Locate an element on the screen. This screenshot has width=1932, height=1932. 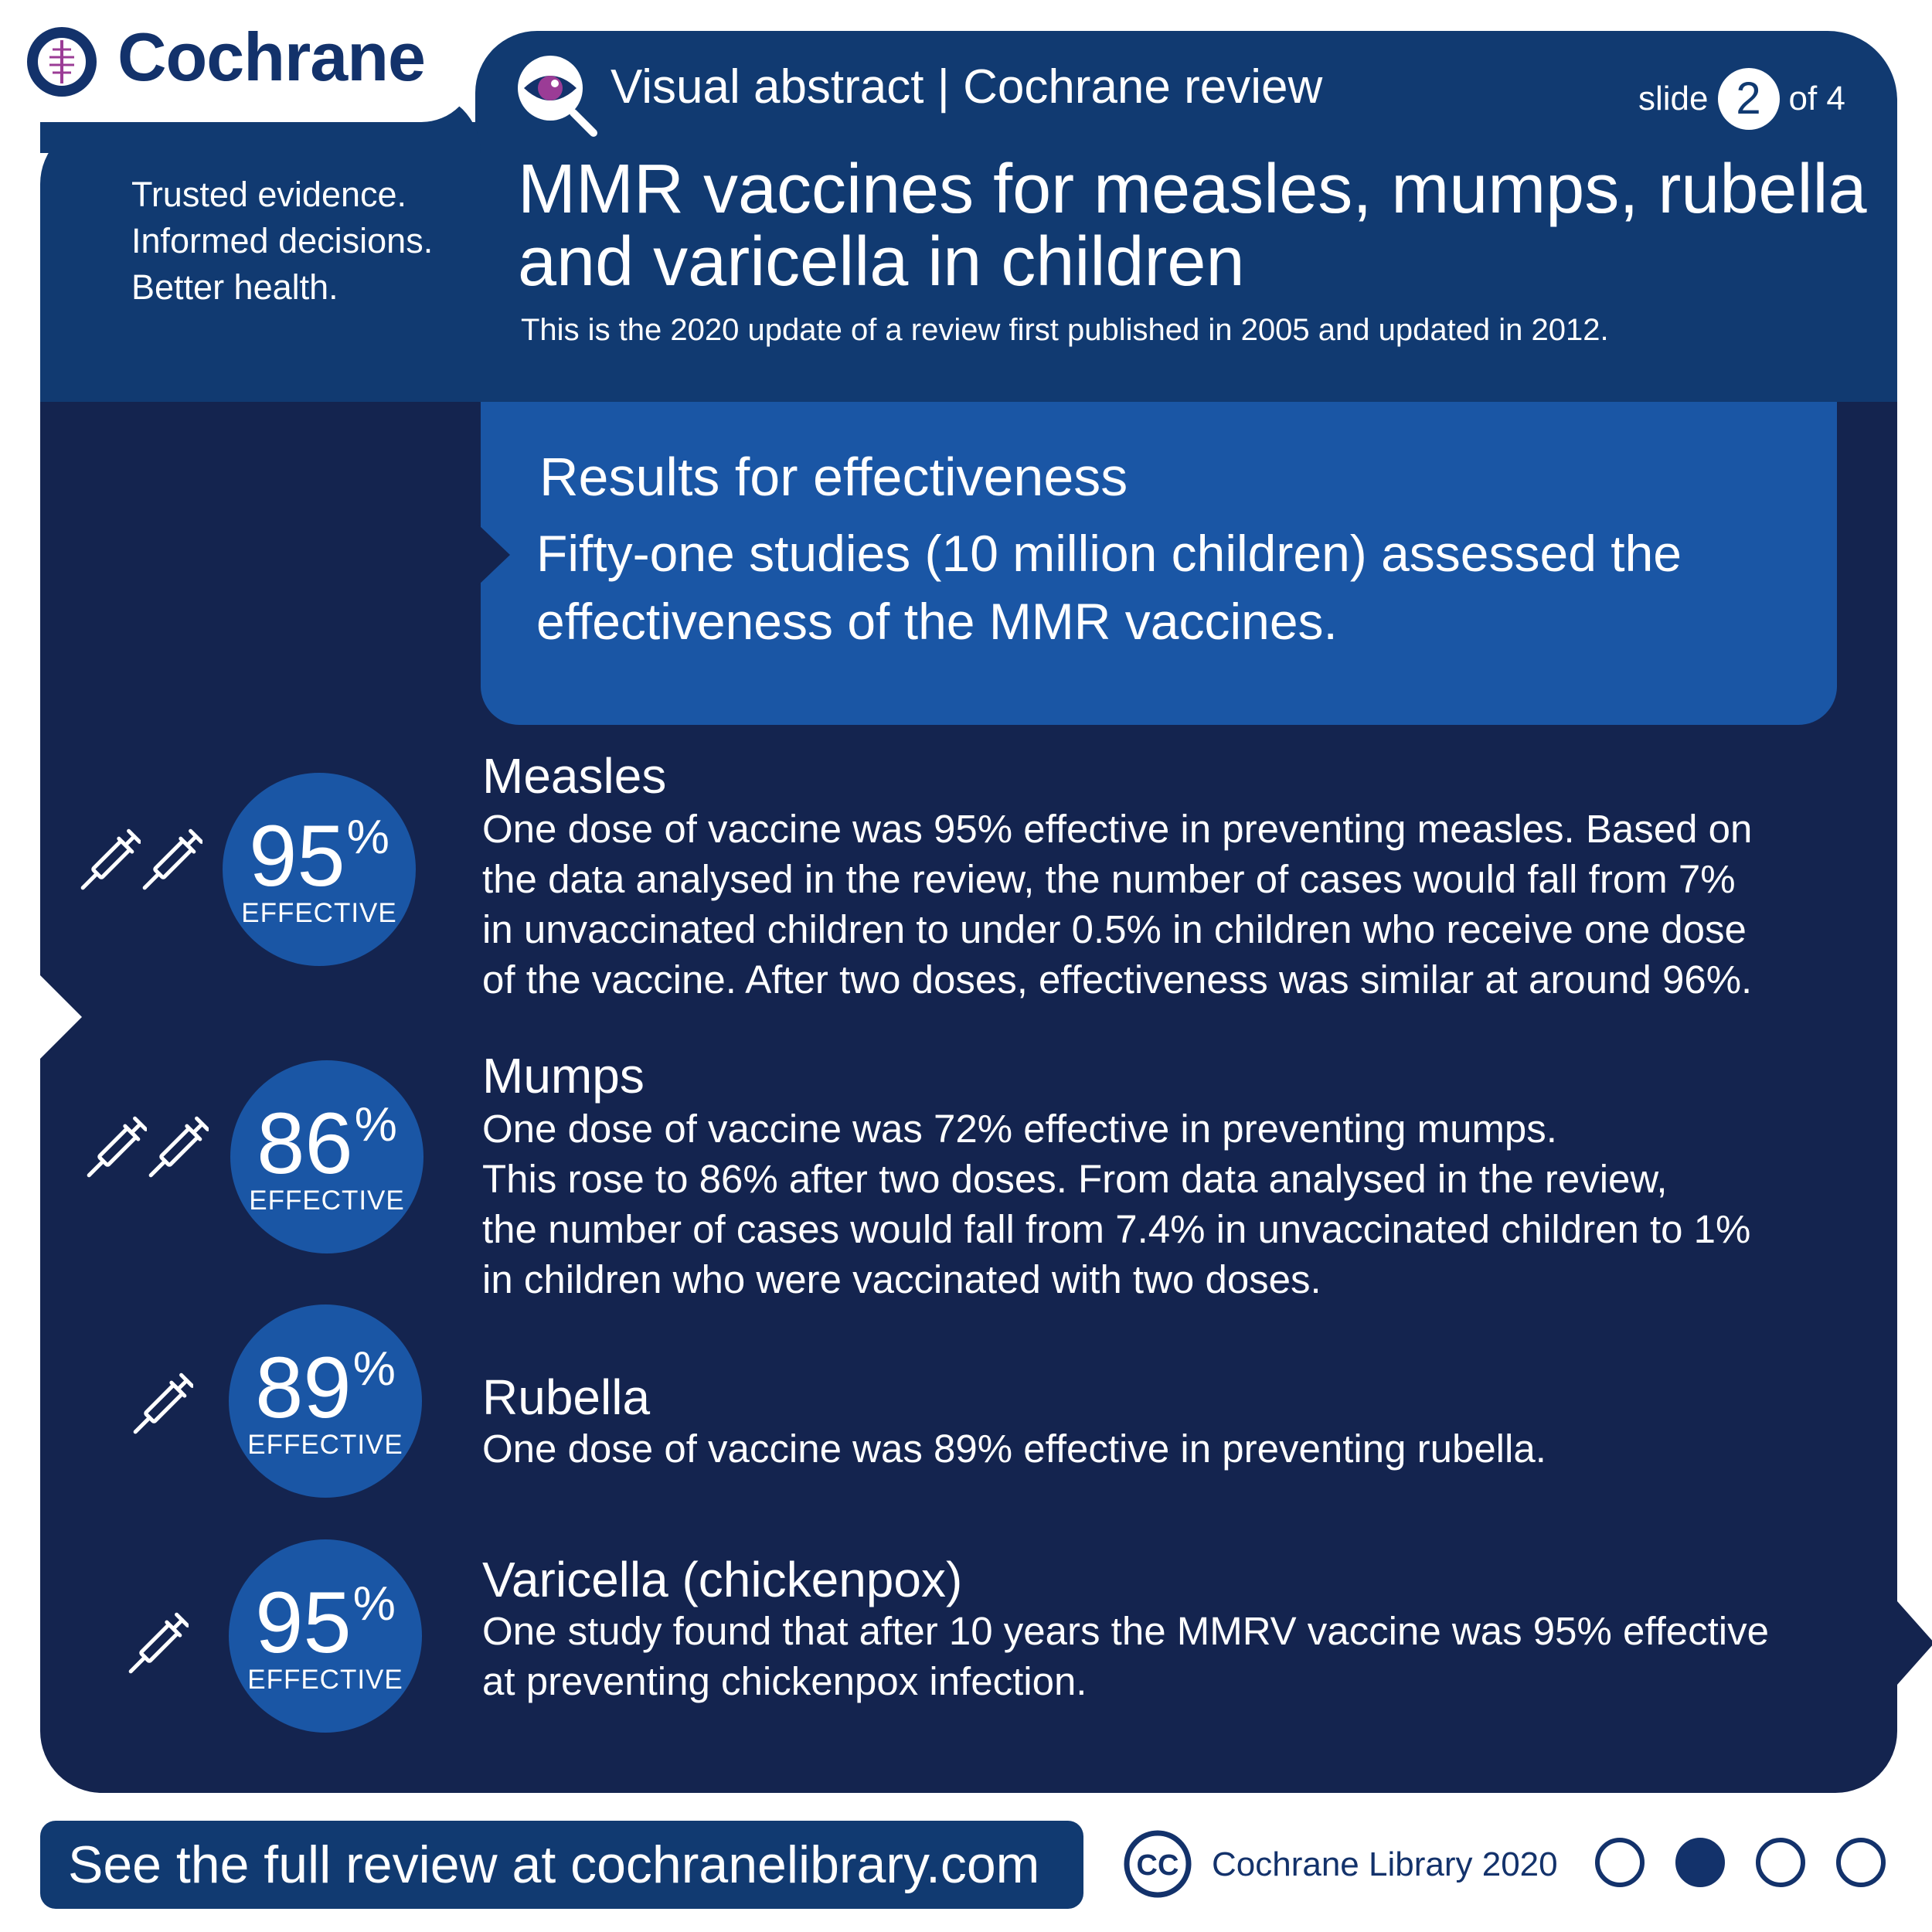
slide-prefix: slide is located at coordinates (1673, 98).